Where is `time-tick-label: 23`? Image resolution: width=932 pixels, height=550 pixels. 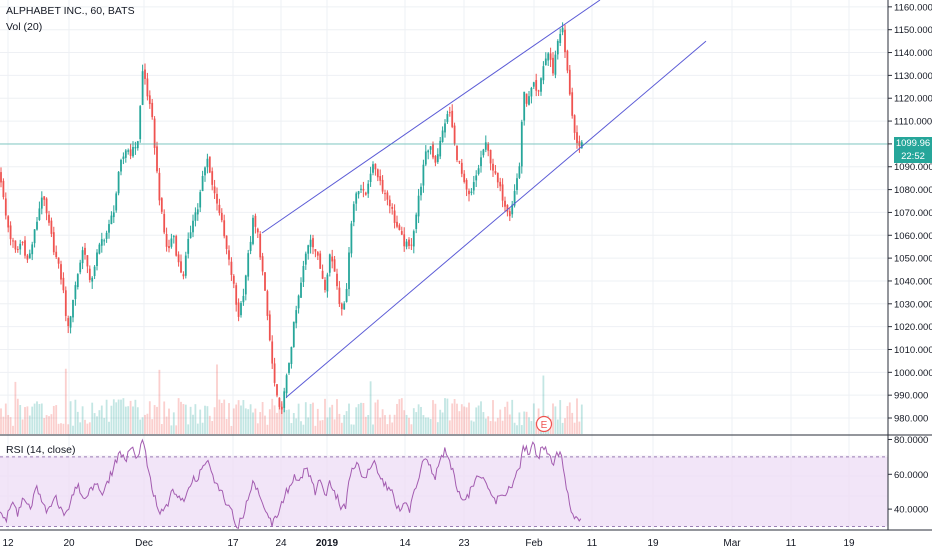
time-tick-label: 23 is located at coordinates (464, 543).